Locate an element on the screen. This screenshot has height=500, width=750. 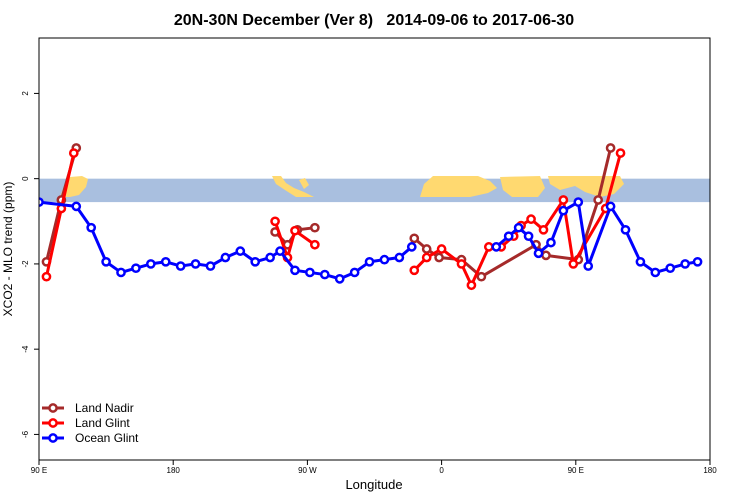
legend-label: Land Nadir is located at coordinates (104, 408).